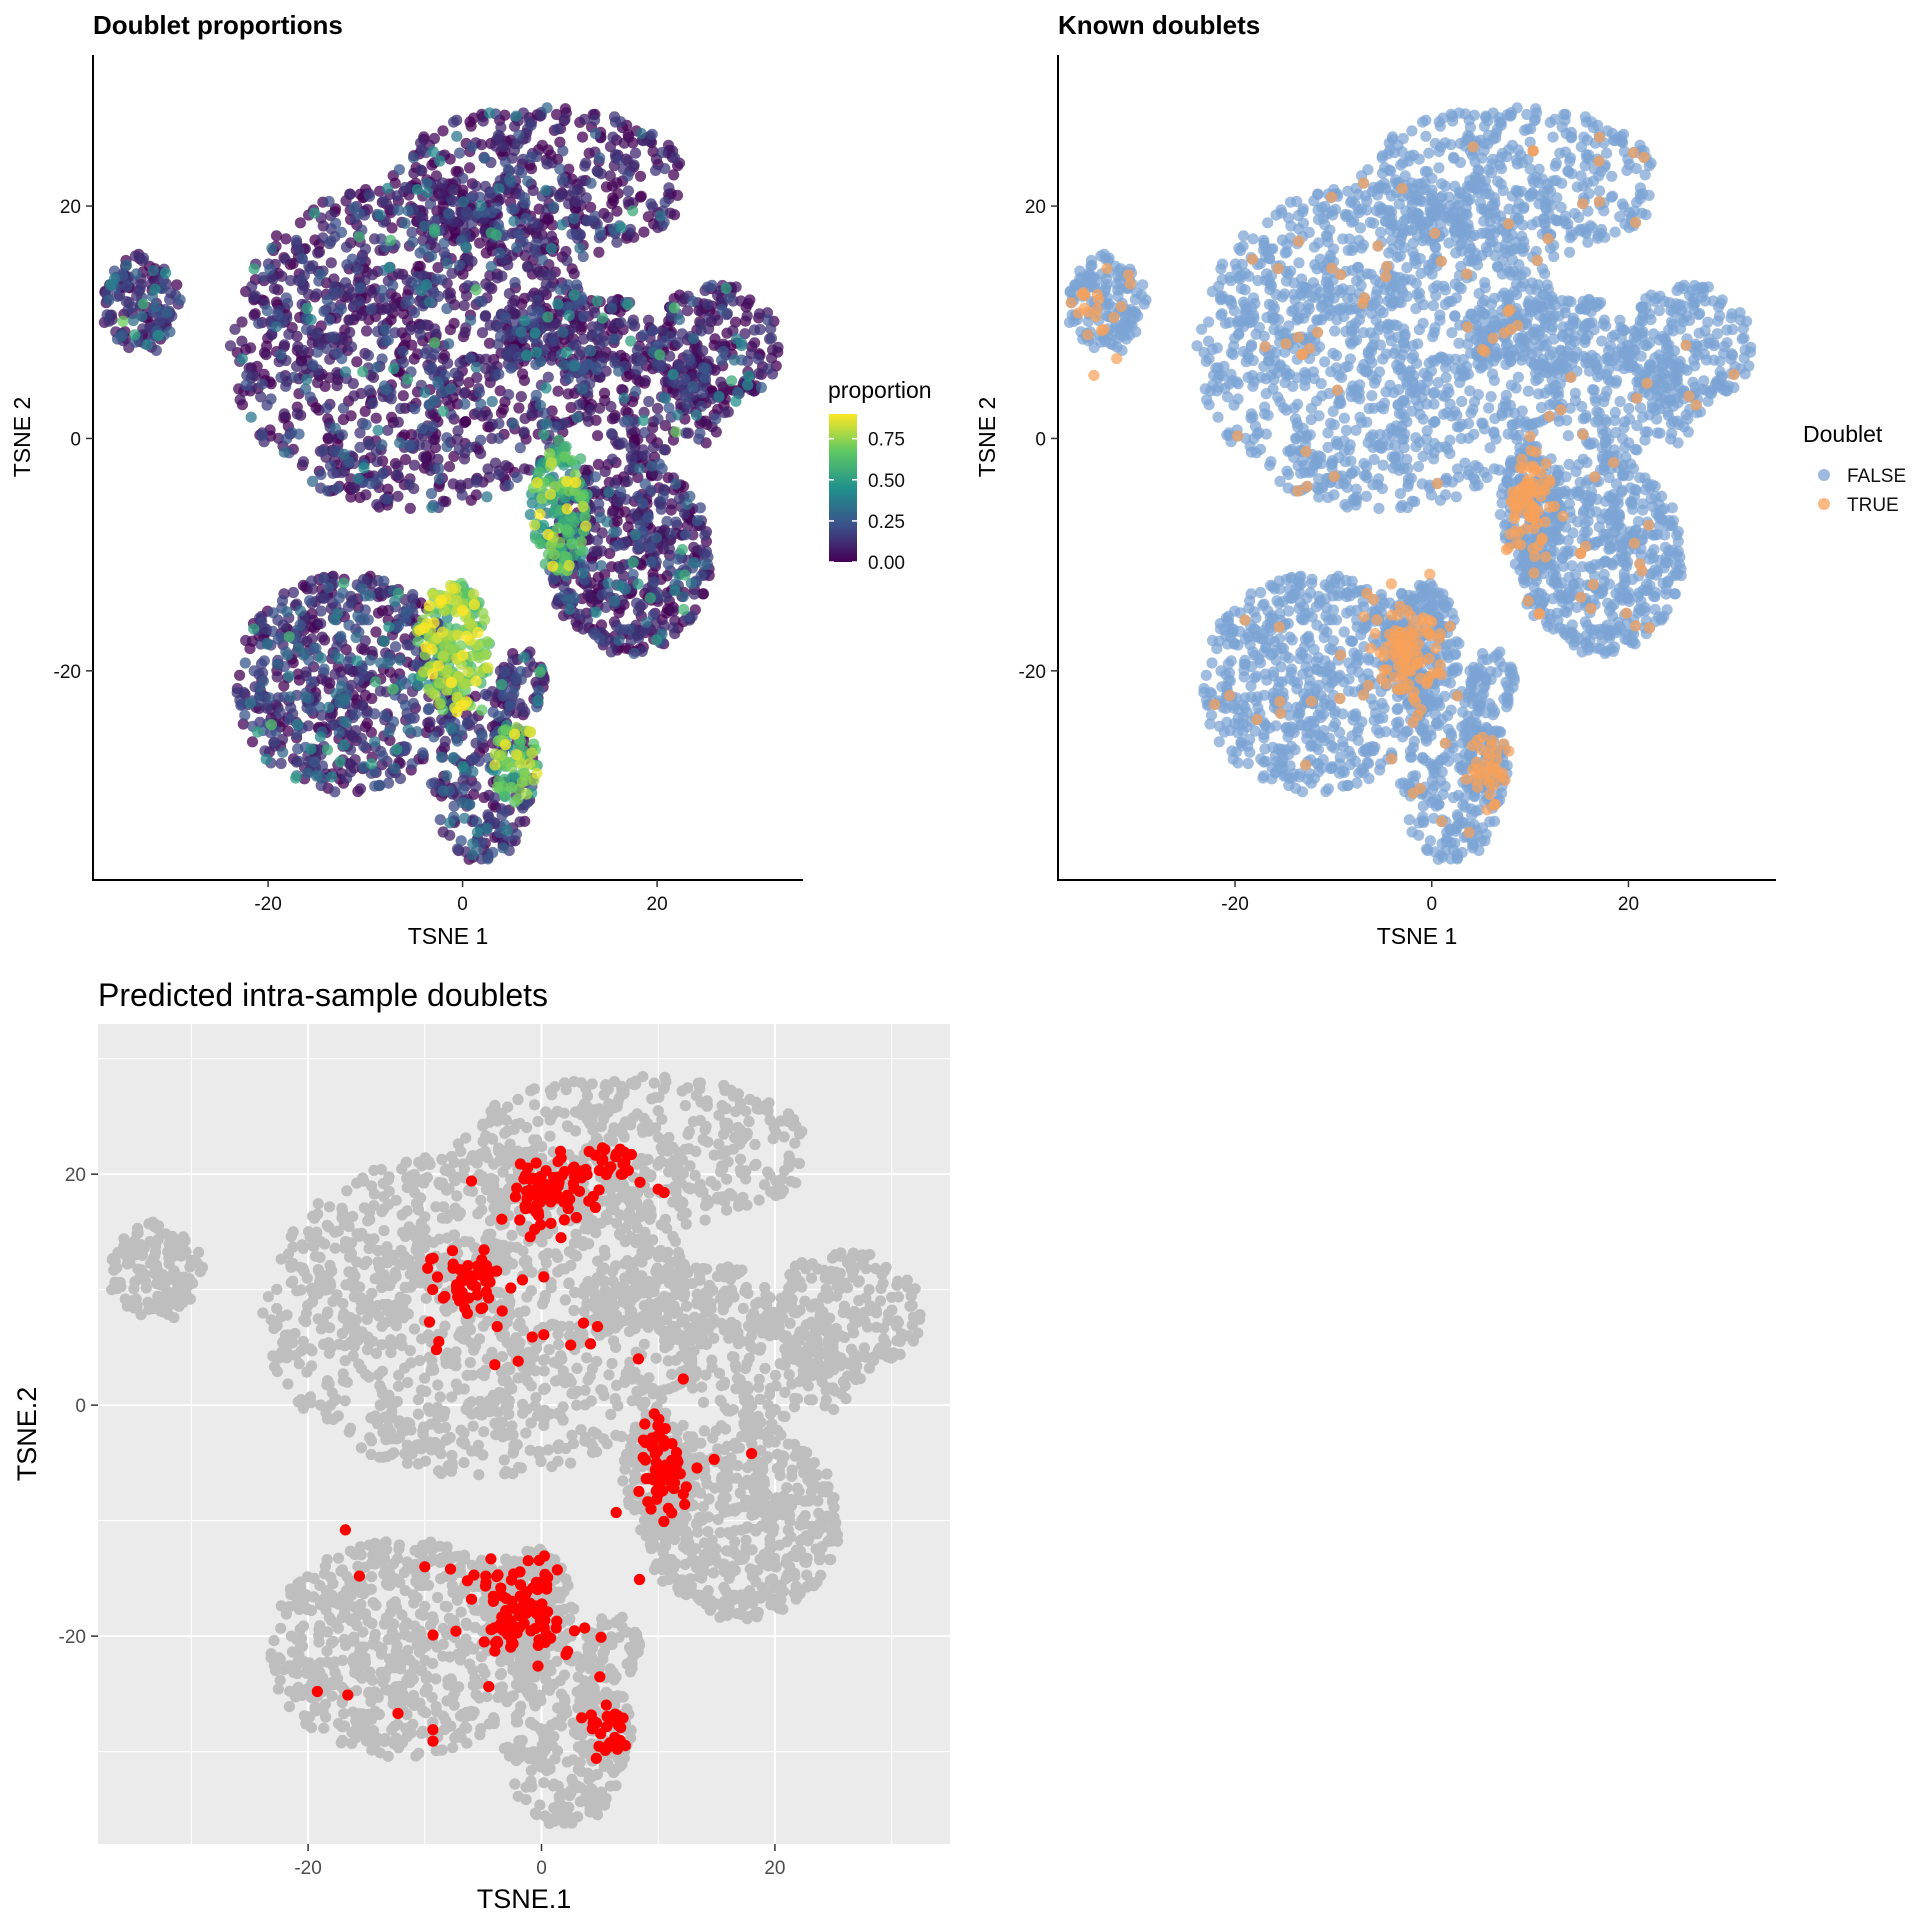 The height and width of the screenshot is (1920, 1920). What do you see at coordinates (218, 25) in the screenshot?
I see `chart-title: Doublet proportions` at bounding box center [218, 25].